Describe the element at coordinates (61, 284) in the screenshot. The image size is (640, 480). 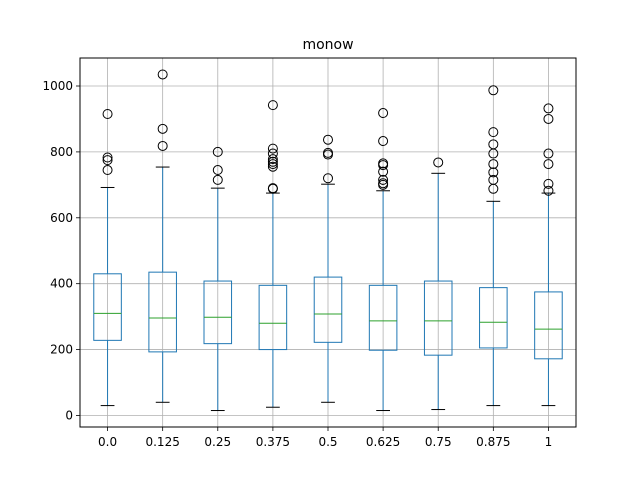
I see `y-tick-label: 400` at that location.